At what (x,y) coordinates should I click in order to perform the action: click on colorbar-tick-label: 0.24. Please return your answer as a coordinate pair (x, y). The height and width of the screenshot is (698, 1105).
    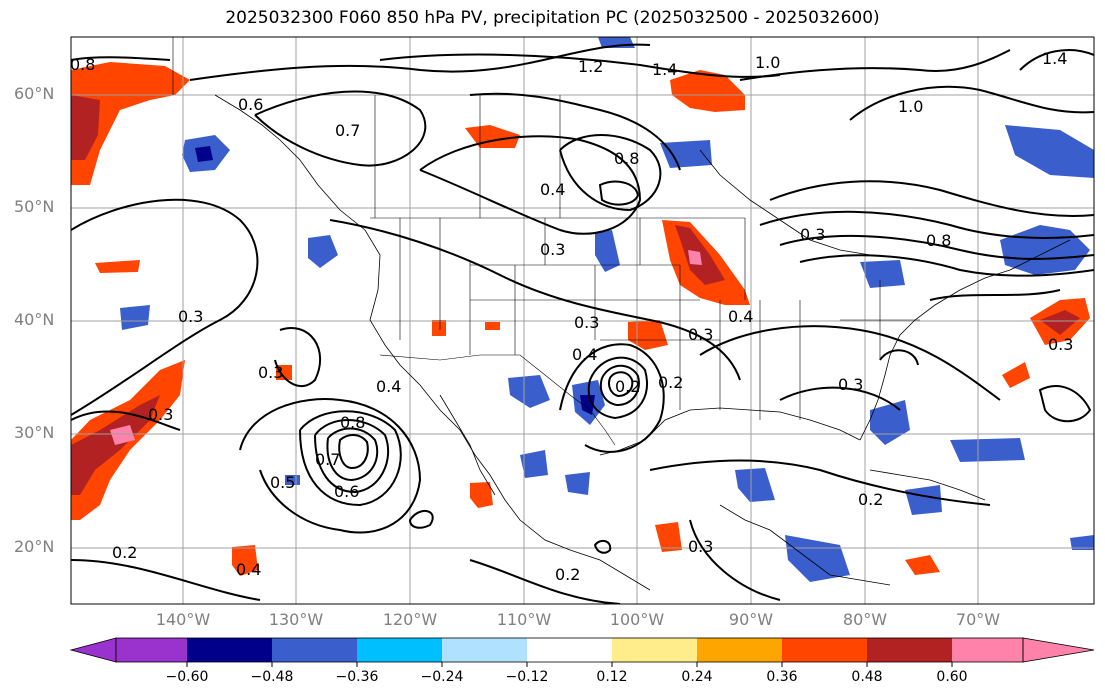
    Looking at the image, I should click on (697, 677).